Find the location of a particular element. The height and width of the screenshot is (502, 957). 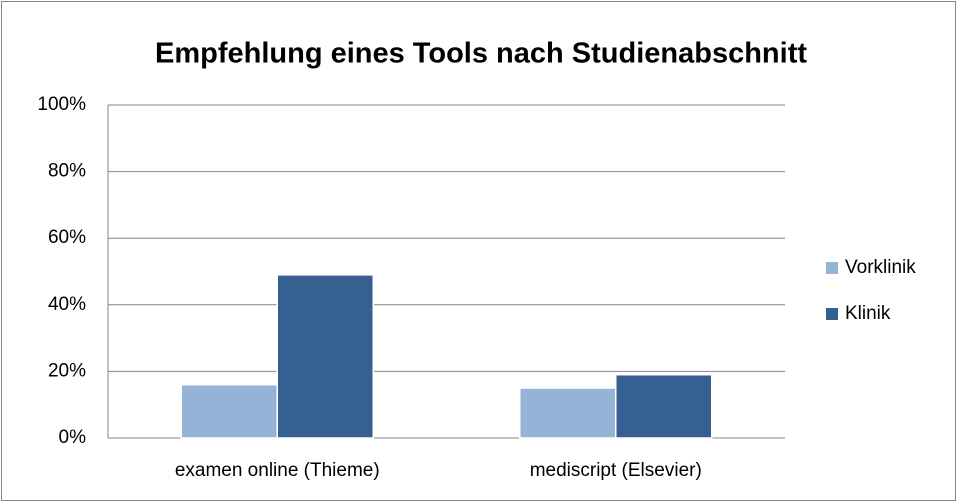

legend-label: Vorklinik is located at coordinates (880, 267).